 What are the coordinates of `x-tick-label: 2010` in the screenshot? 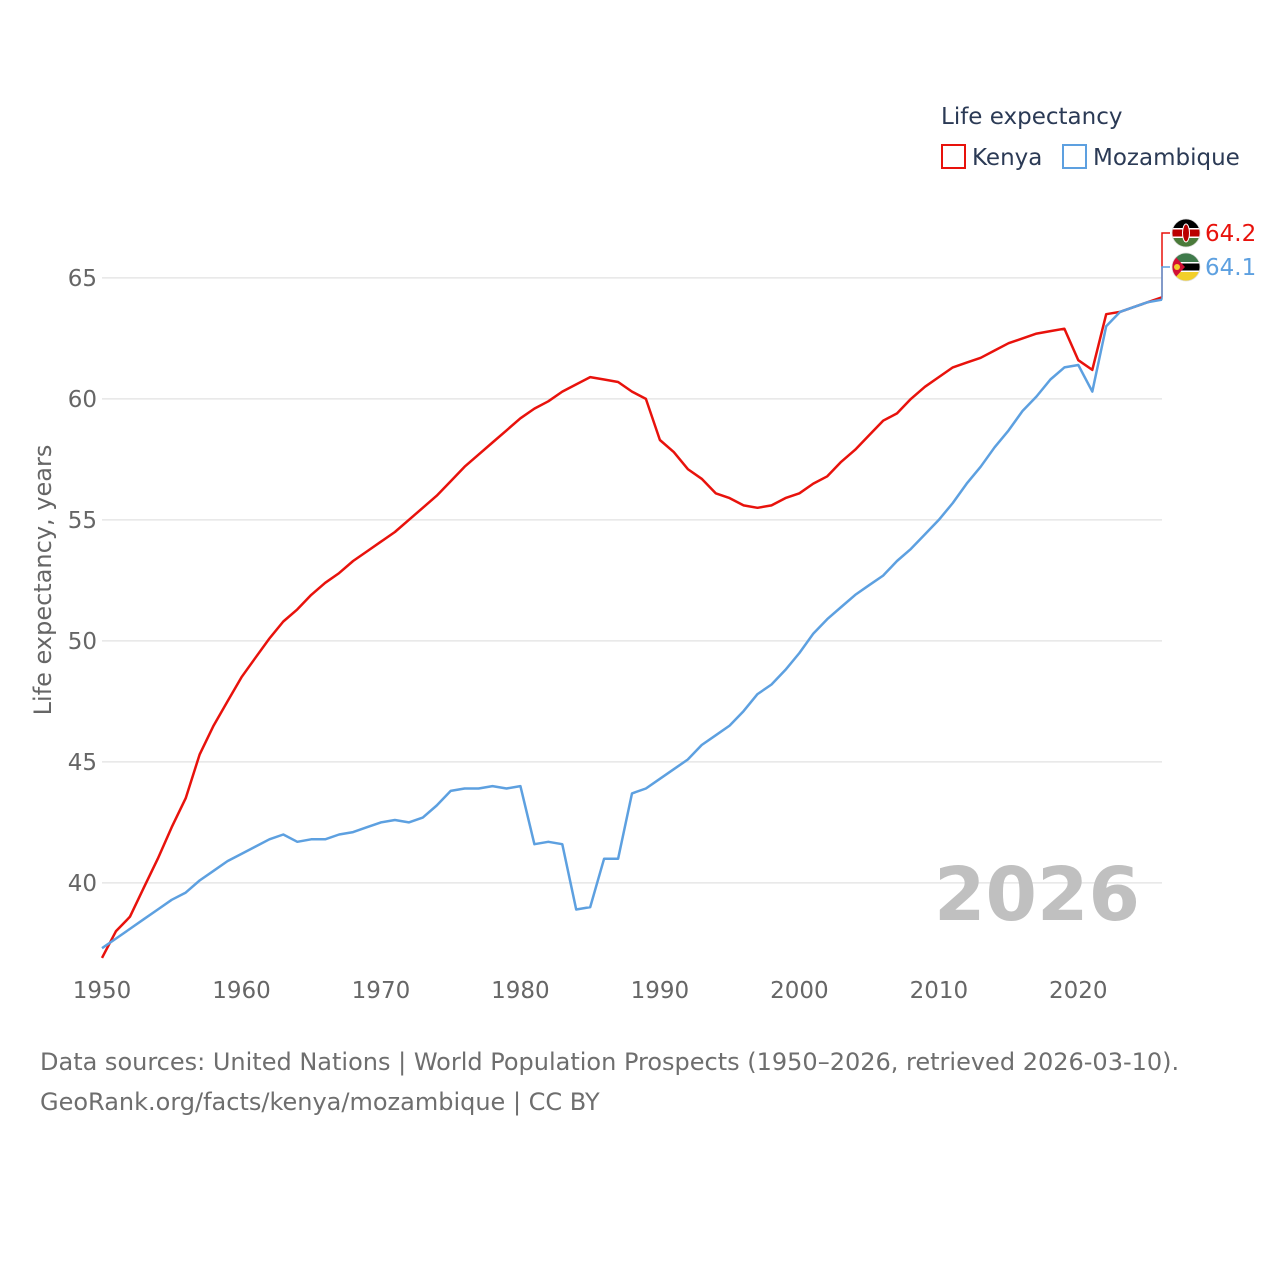 It's located at (939, 991).